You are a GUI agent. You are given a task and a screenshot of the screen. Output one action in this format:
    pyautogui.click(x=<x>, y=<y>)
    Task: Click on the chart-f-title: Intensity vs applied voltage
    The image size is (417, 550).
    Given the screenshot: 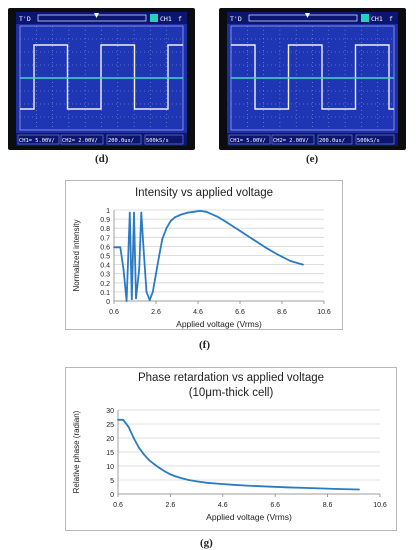 What is the action you would take?
    pyautogui.click(x=204, y=193)
    